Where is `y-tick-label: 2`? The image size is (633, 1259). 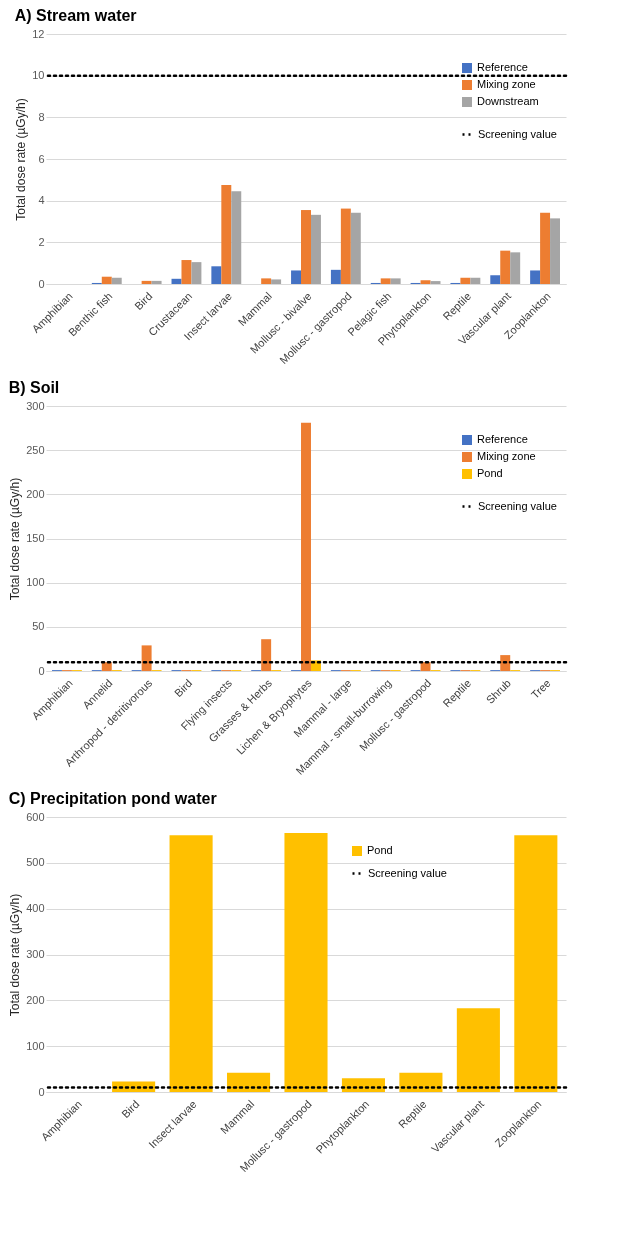
y-tick-label: 2 is located at coordinates (41, 241).